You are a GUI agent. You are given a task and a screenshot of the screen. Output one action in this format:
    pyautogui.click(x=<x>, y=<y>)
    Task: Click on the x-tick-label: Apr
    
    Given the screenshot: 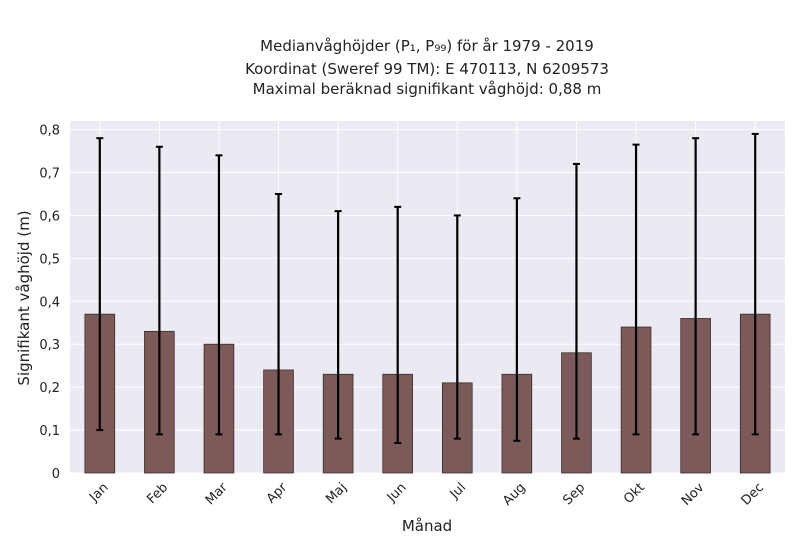 What is the action you would take?
    pyautogui.click(x=277, y=493)
    